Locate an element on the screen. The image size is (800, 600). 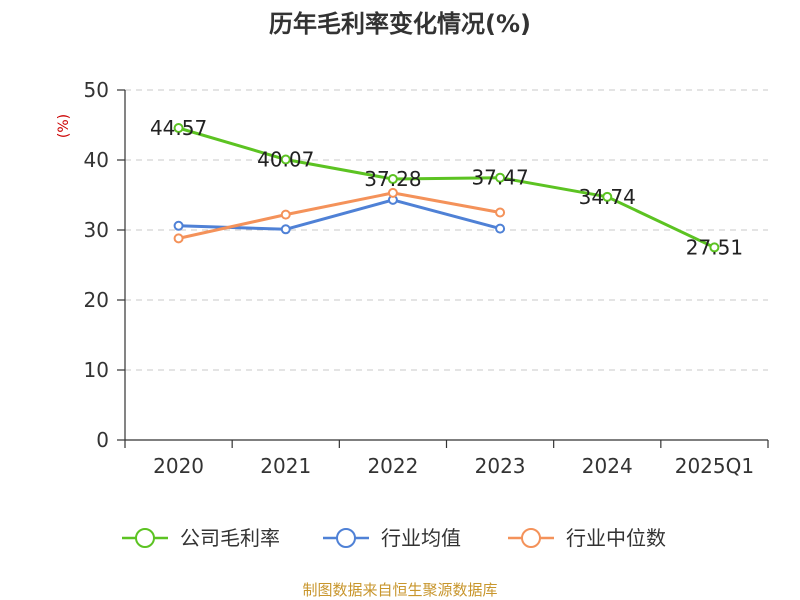
legend-label: 公司毛利率 is located at coordinates (230, 538).